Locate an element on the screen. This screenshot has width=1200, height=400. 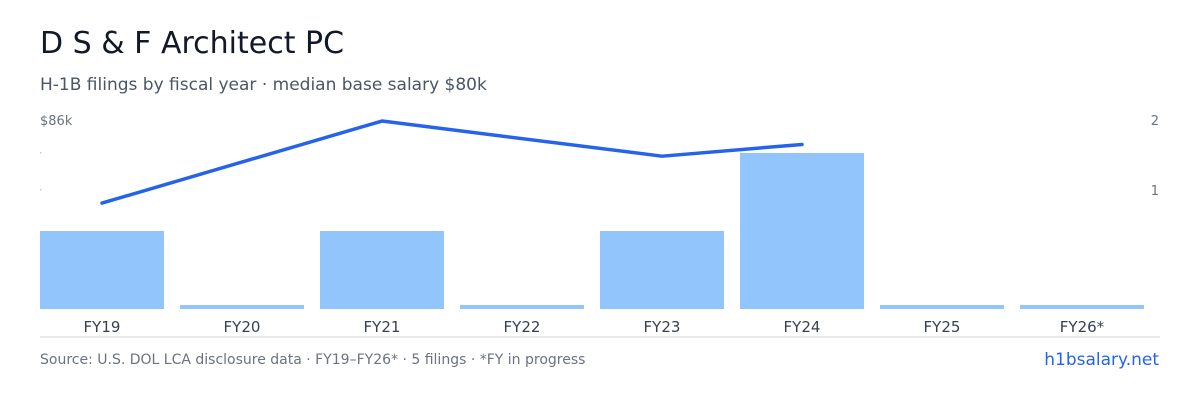
x-tick-label: FY19 is located at coordinates (102, 327).